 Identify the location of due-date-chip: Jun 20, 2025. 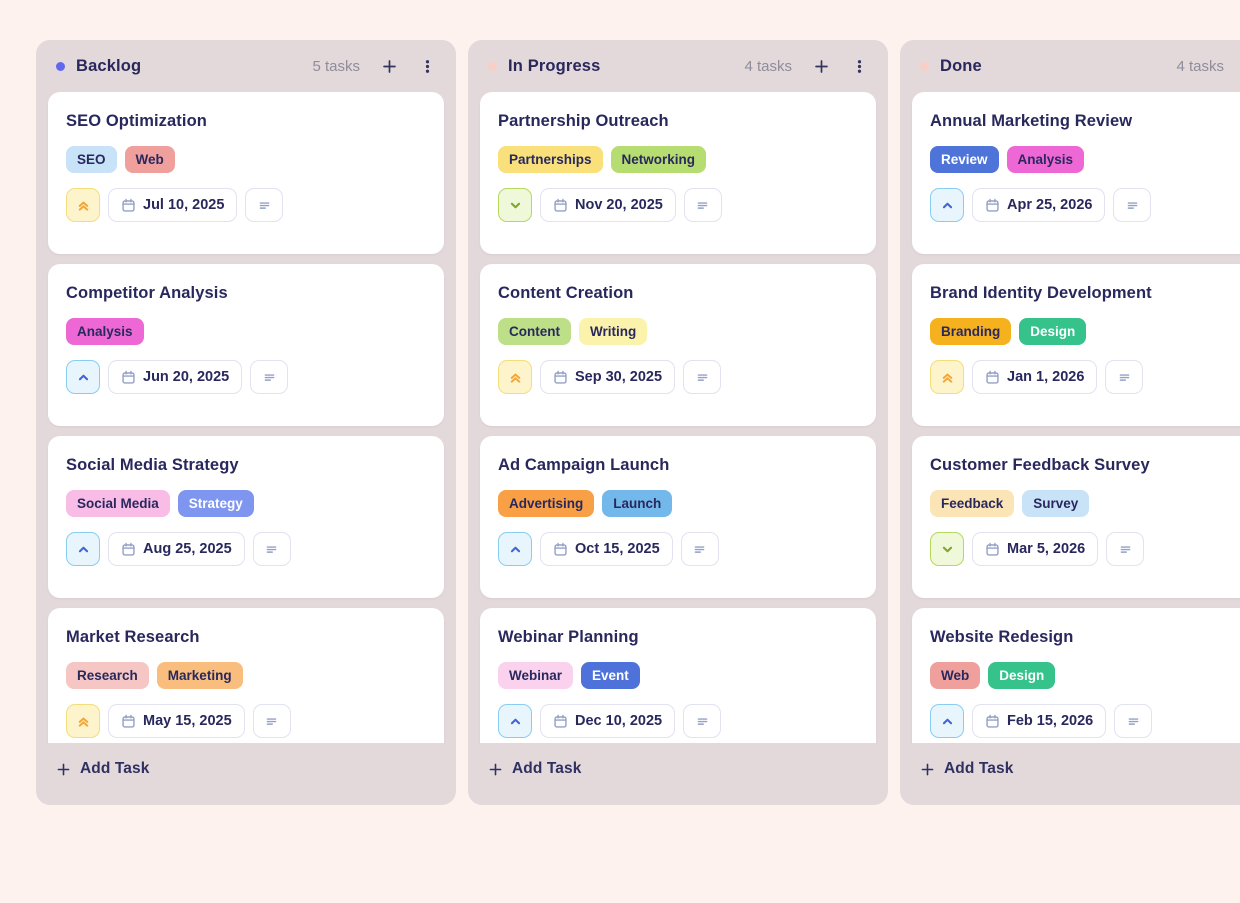
(175, 377).